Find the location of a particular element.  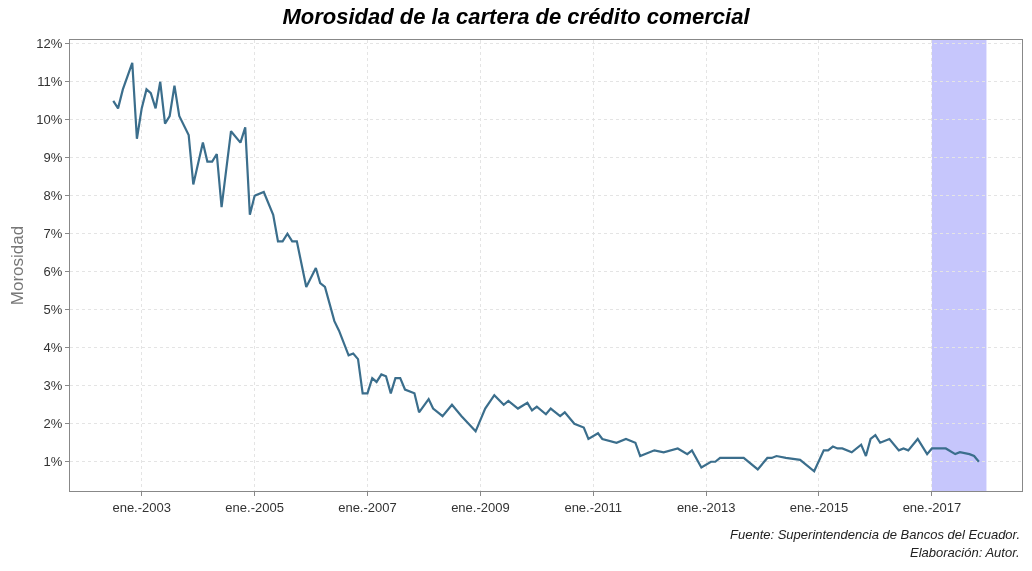

y-tick-label: 5% is located at coordinates (53, 310).